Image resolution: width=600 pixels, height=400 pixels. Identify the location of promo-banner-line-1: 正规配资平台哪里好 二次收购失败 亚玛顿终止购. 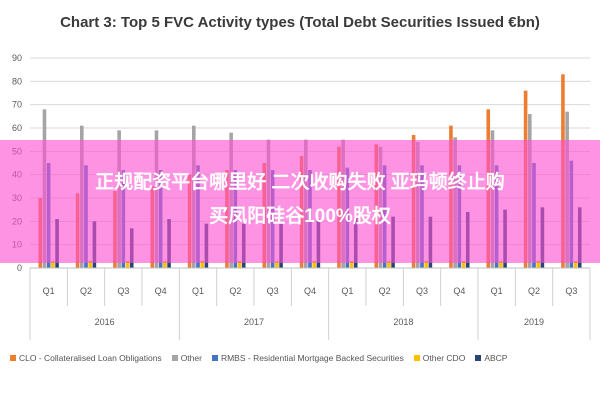
(300, 182).